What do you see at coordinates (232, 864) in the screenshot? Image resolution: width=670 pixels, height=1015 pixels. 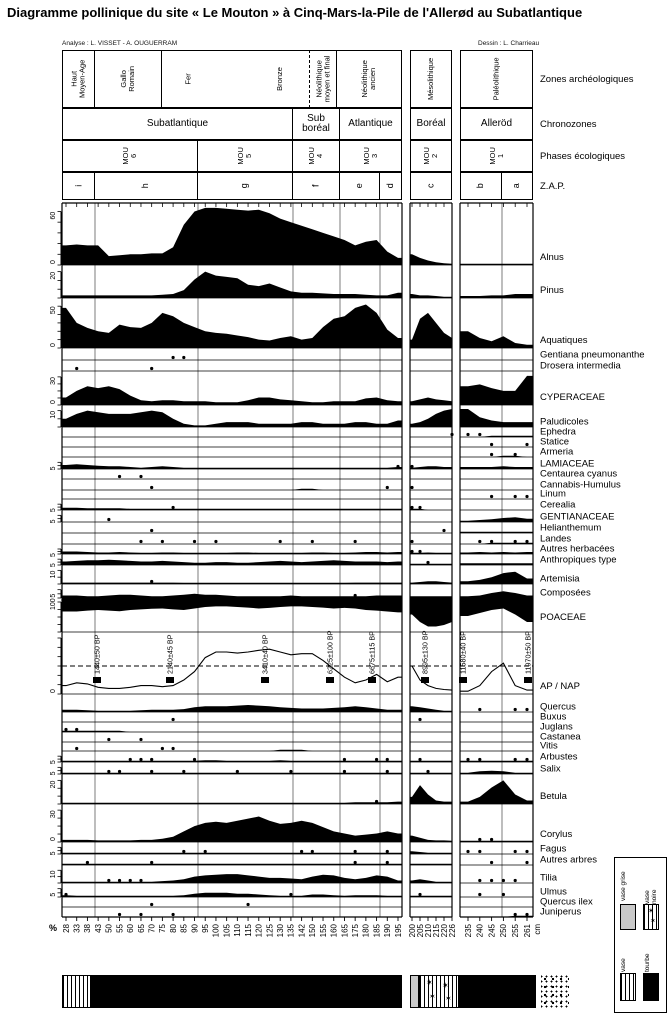 I see `taxon-autres-arbres-silhouette` at bounding box center [232, 864].